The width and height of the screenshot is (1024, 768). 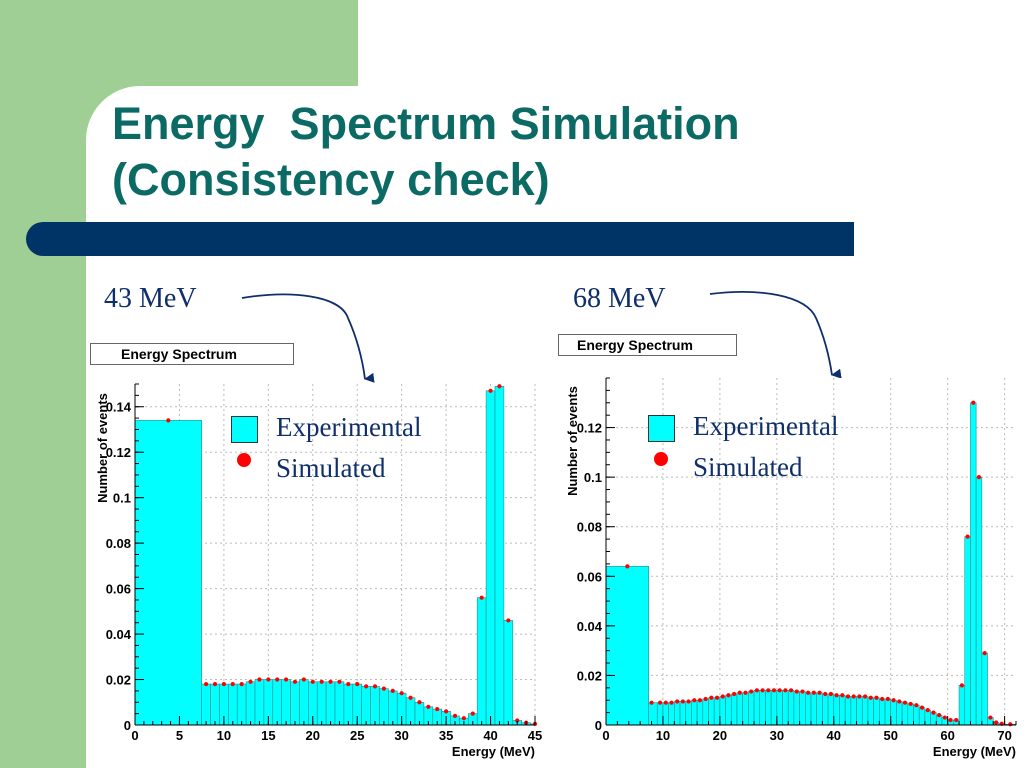 What do you see at coordinates (331, 468) in the screenshot?
I see `legend-label-simulated: Simulated` at bounding box center [331, 468].